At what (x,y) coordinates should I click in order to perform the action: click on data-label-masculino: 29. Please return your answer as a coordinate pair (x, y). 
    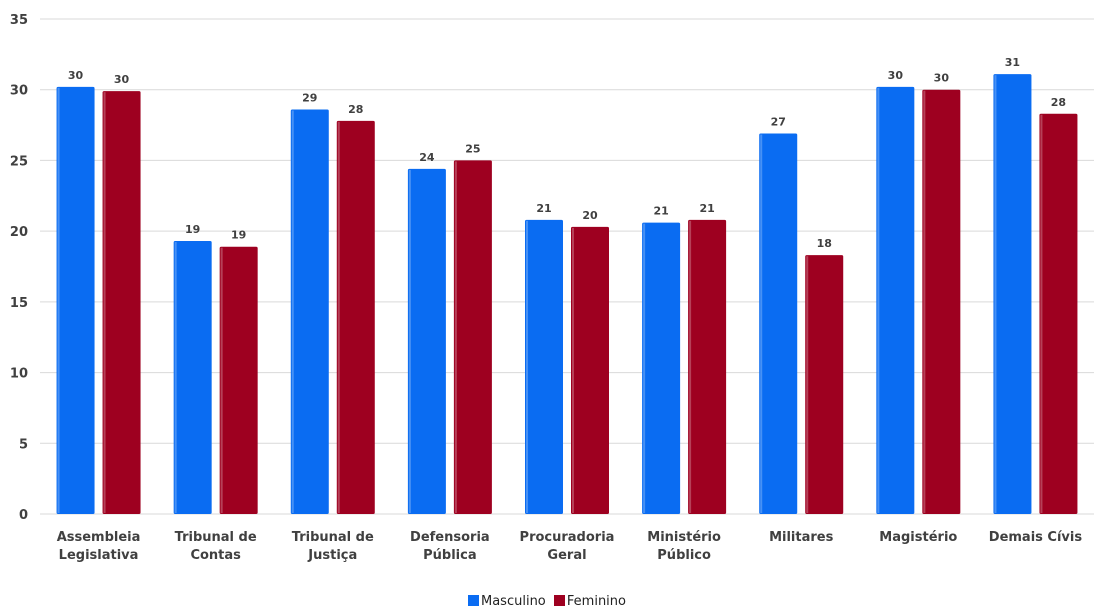
    Looking at the image, I should click on (309, 98).